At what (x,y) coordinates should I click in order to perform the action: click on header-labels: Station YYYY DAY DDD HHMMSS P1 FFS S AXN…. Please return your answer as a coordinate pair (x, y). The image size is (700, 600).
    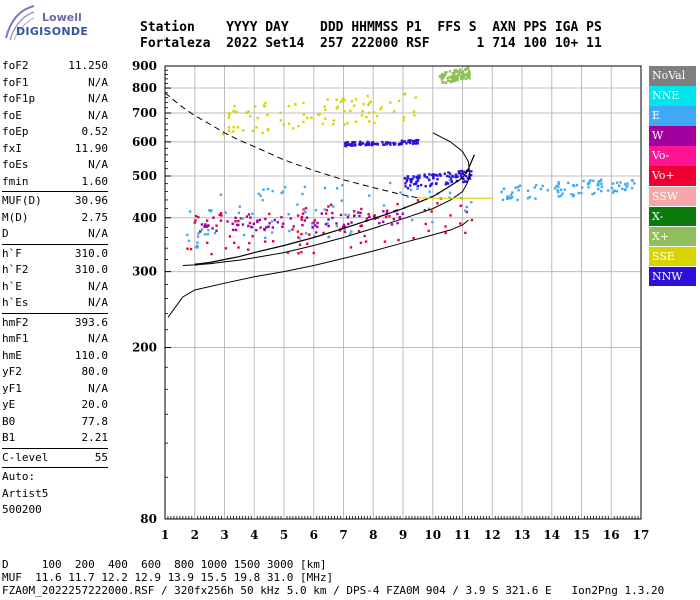
    Looking at the image, I should click on (371, 27).